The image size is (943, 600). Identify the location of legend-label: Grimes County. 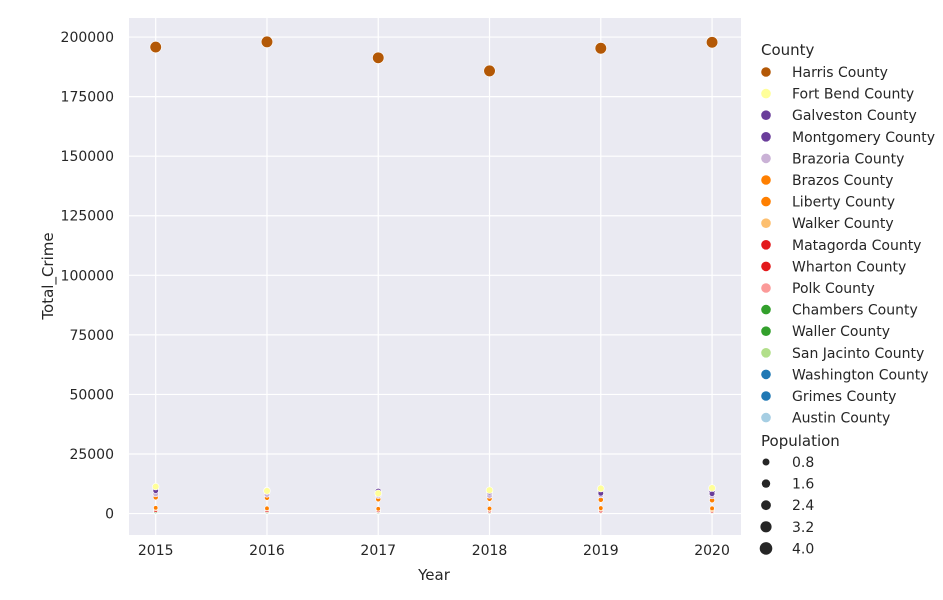
(844, 397).